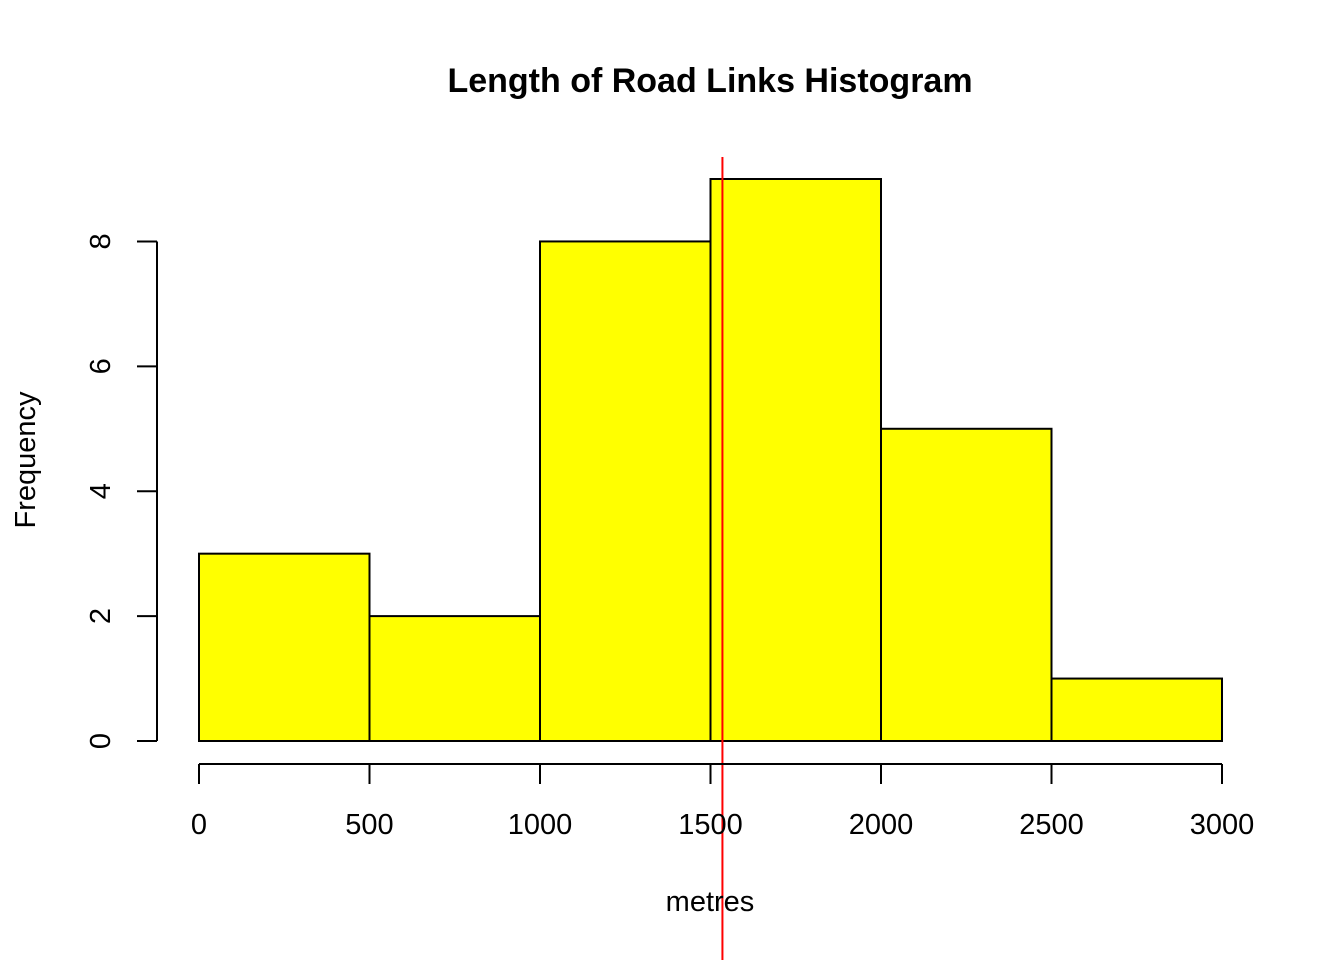 The image size is (1344, 960). Describe the element at coordinates (710, 825) in the screenshot. I see `x-tick-label-3: 1500` at that location.